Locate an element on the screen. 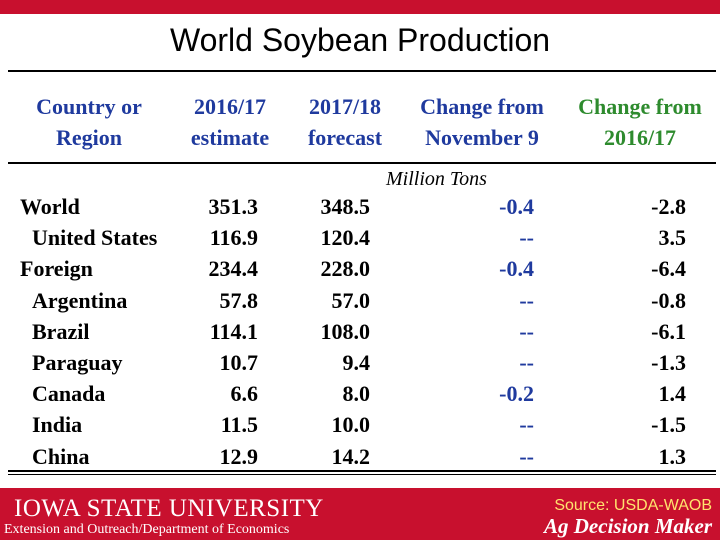 This screenshot has height=540, width=720. cell-change-prev: -0.8 is located at coordinates (668, 300).